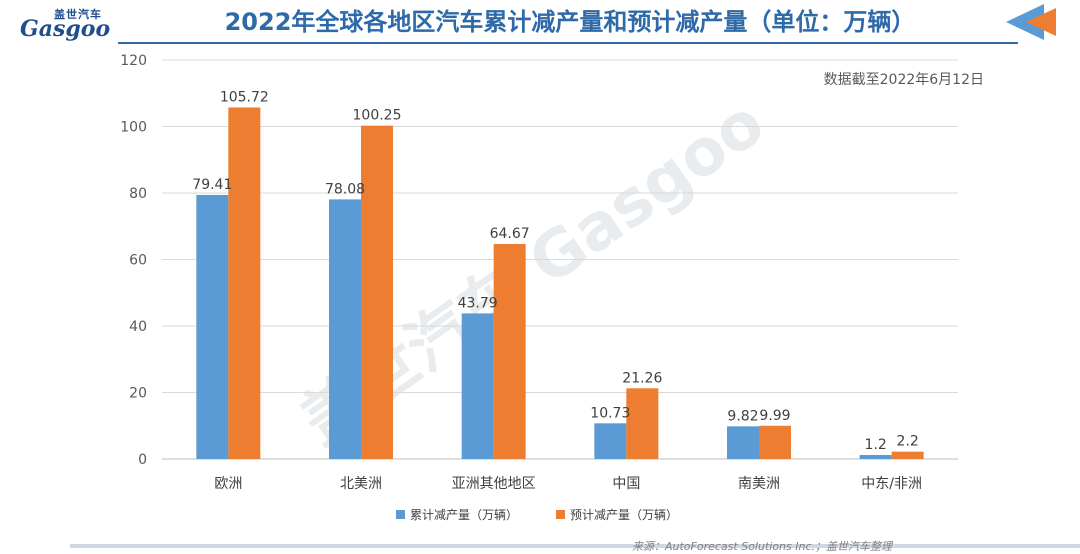 The width and height of the screenshot is (1080, 554). What do you see at coordinates (228, 484) in the screenshot?
I see `x-tick-label: 欧洲` at bounding box center [228, 484].